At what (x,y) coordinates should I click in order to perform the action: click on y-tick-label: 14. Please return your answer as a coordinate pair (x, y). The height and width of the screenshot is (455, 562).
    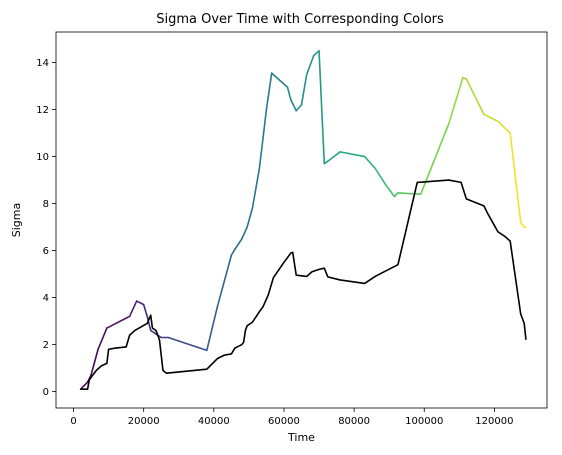
    Looking at the image, I should click on (42, 63).